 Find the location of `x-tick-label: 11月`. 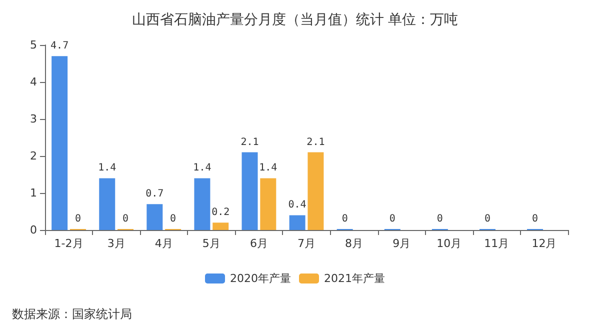

x-tick-label: 11月 is located at coordinates (497, 243).